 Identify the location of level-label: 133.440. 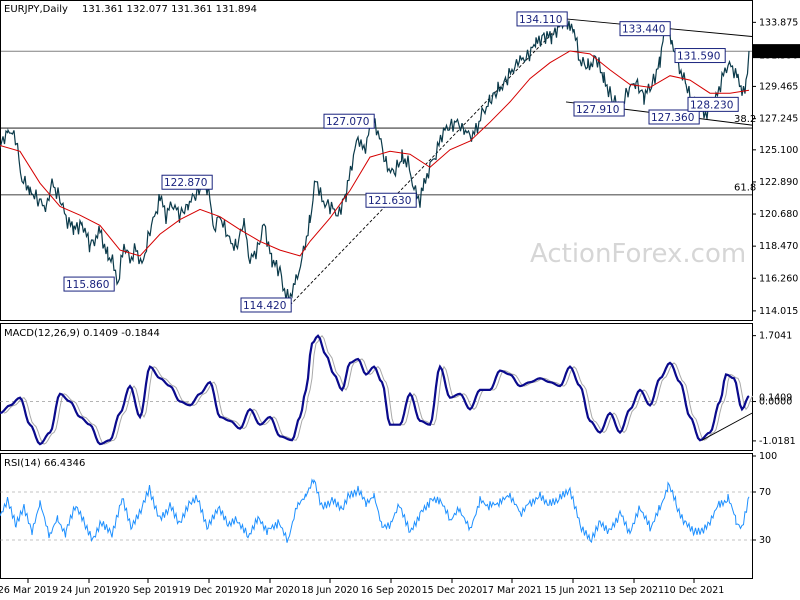
(645, 29).